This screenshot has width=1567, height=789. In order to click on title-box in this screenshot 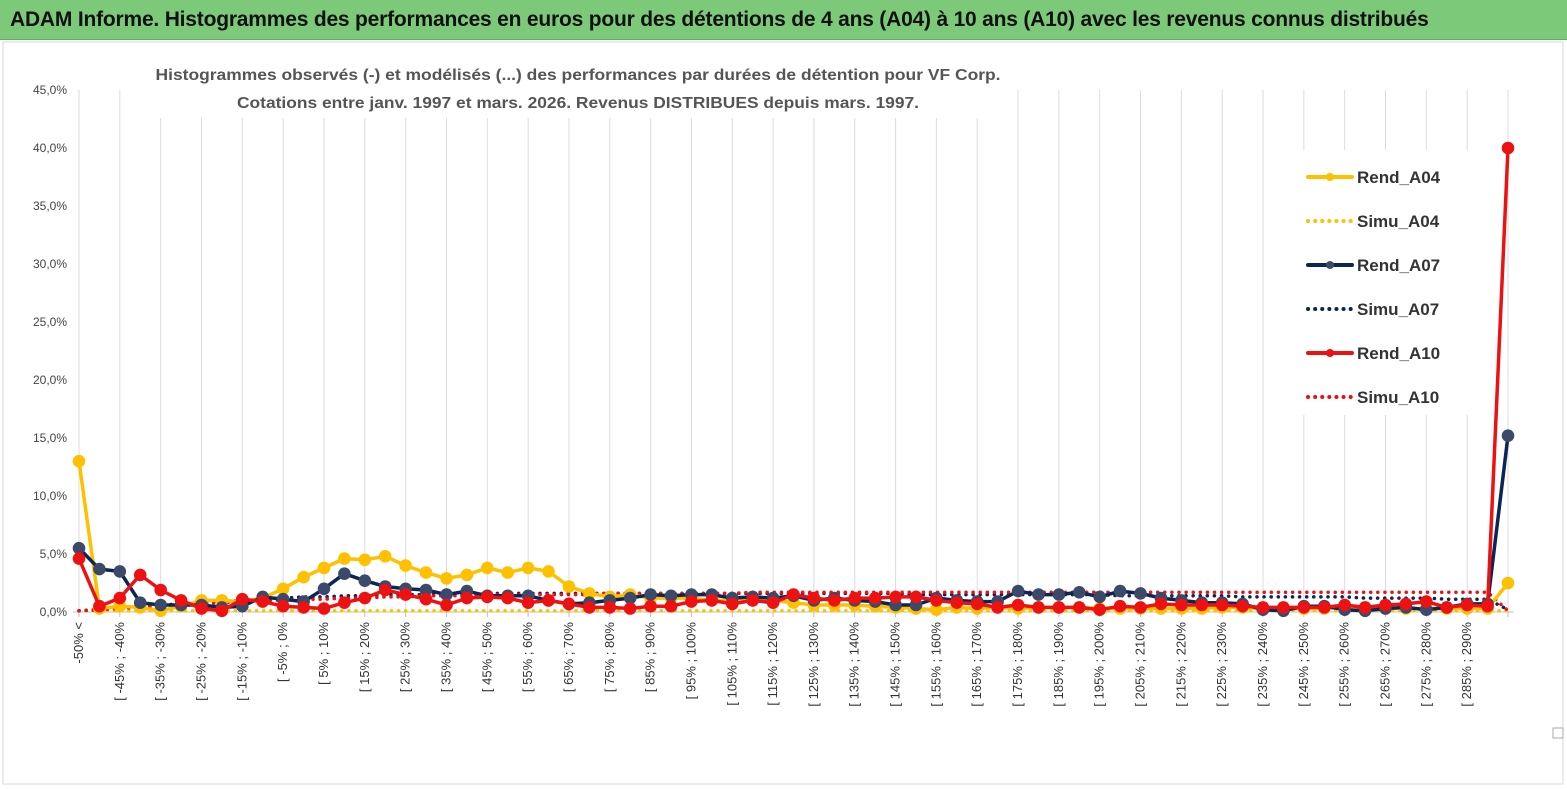, I will do `click(577, 88)`.